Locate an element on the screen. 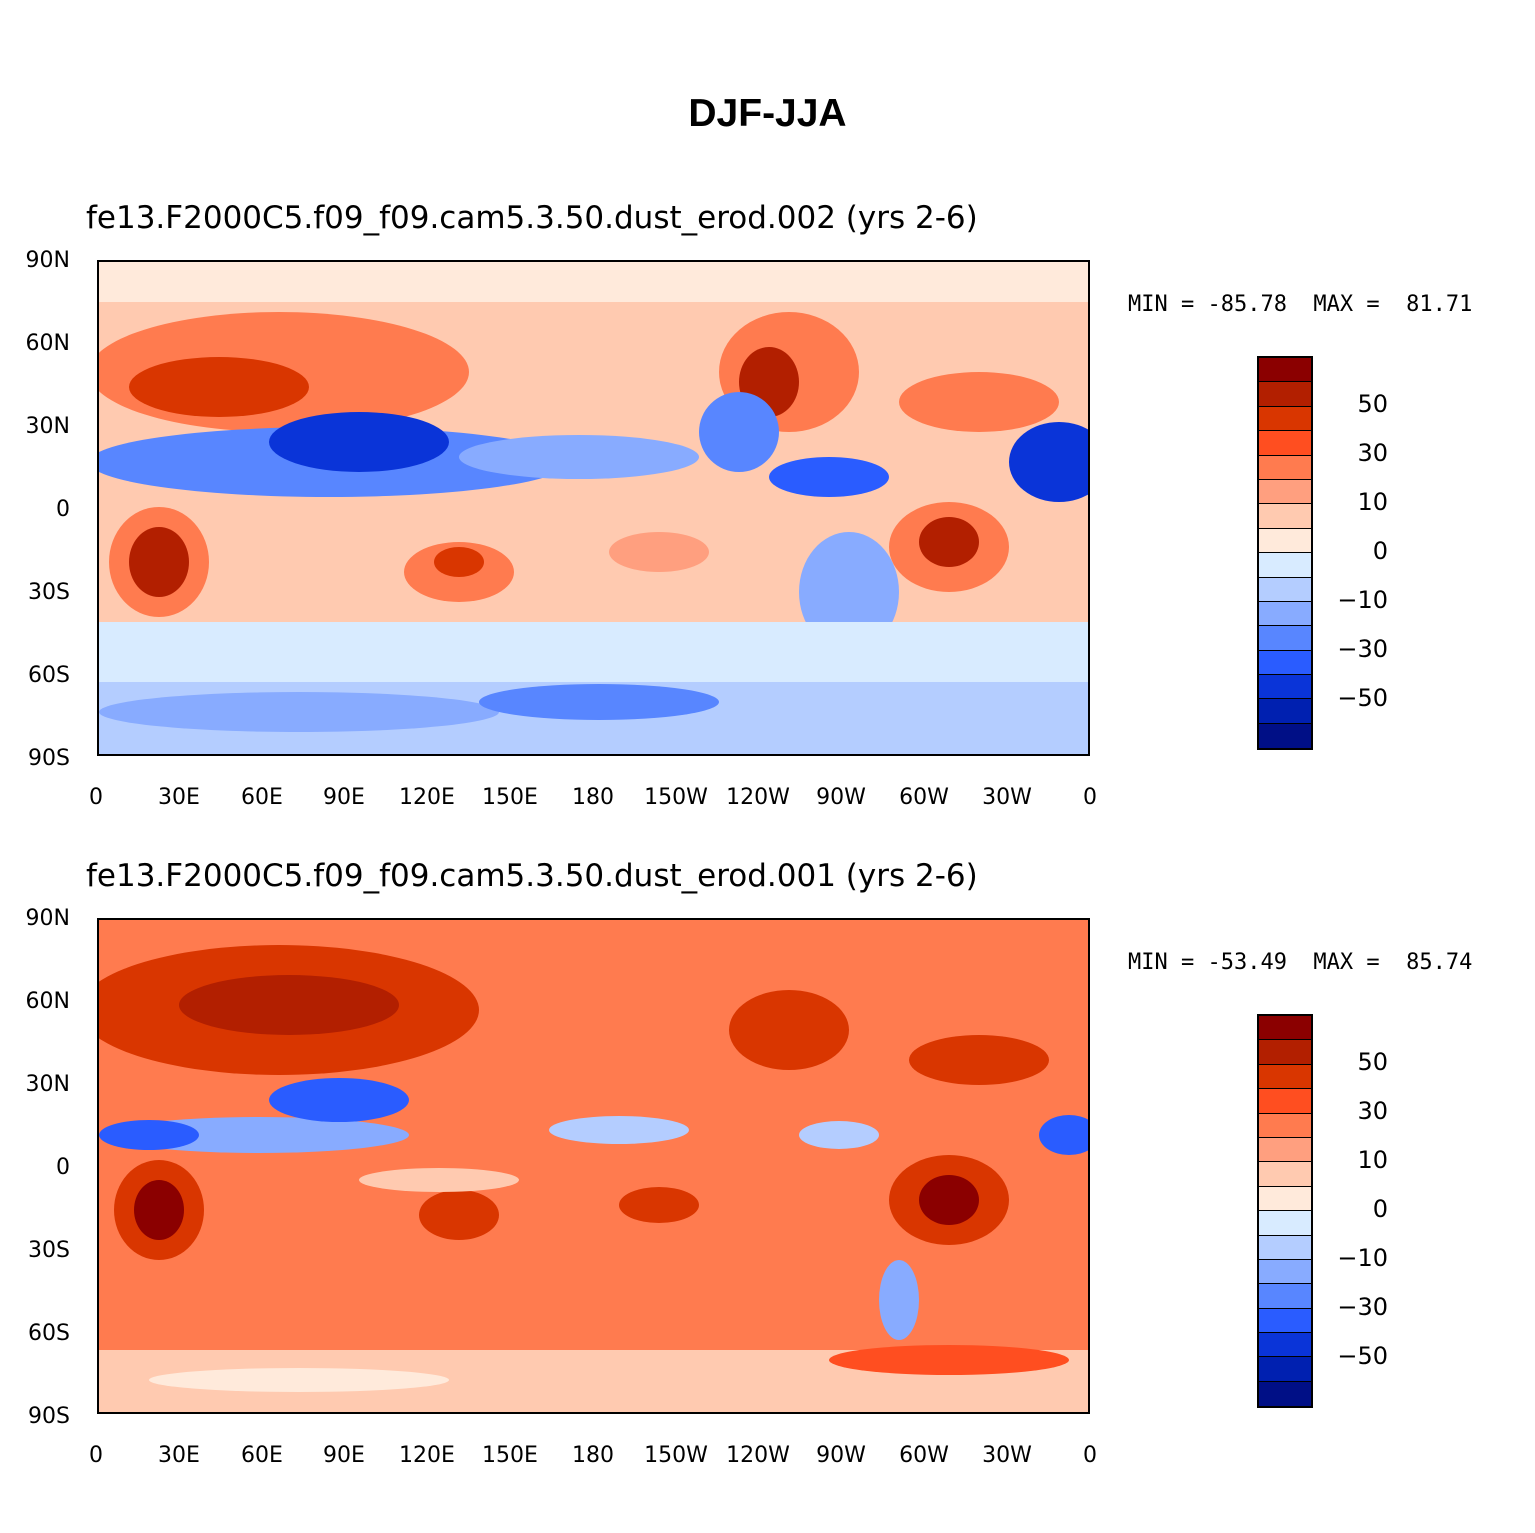 The height and width of the screenshot is (1533, 1535). min-max-stats: MIN = -85.78 MAX = 81.71 is located at coordinates (1300, 304).